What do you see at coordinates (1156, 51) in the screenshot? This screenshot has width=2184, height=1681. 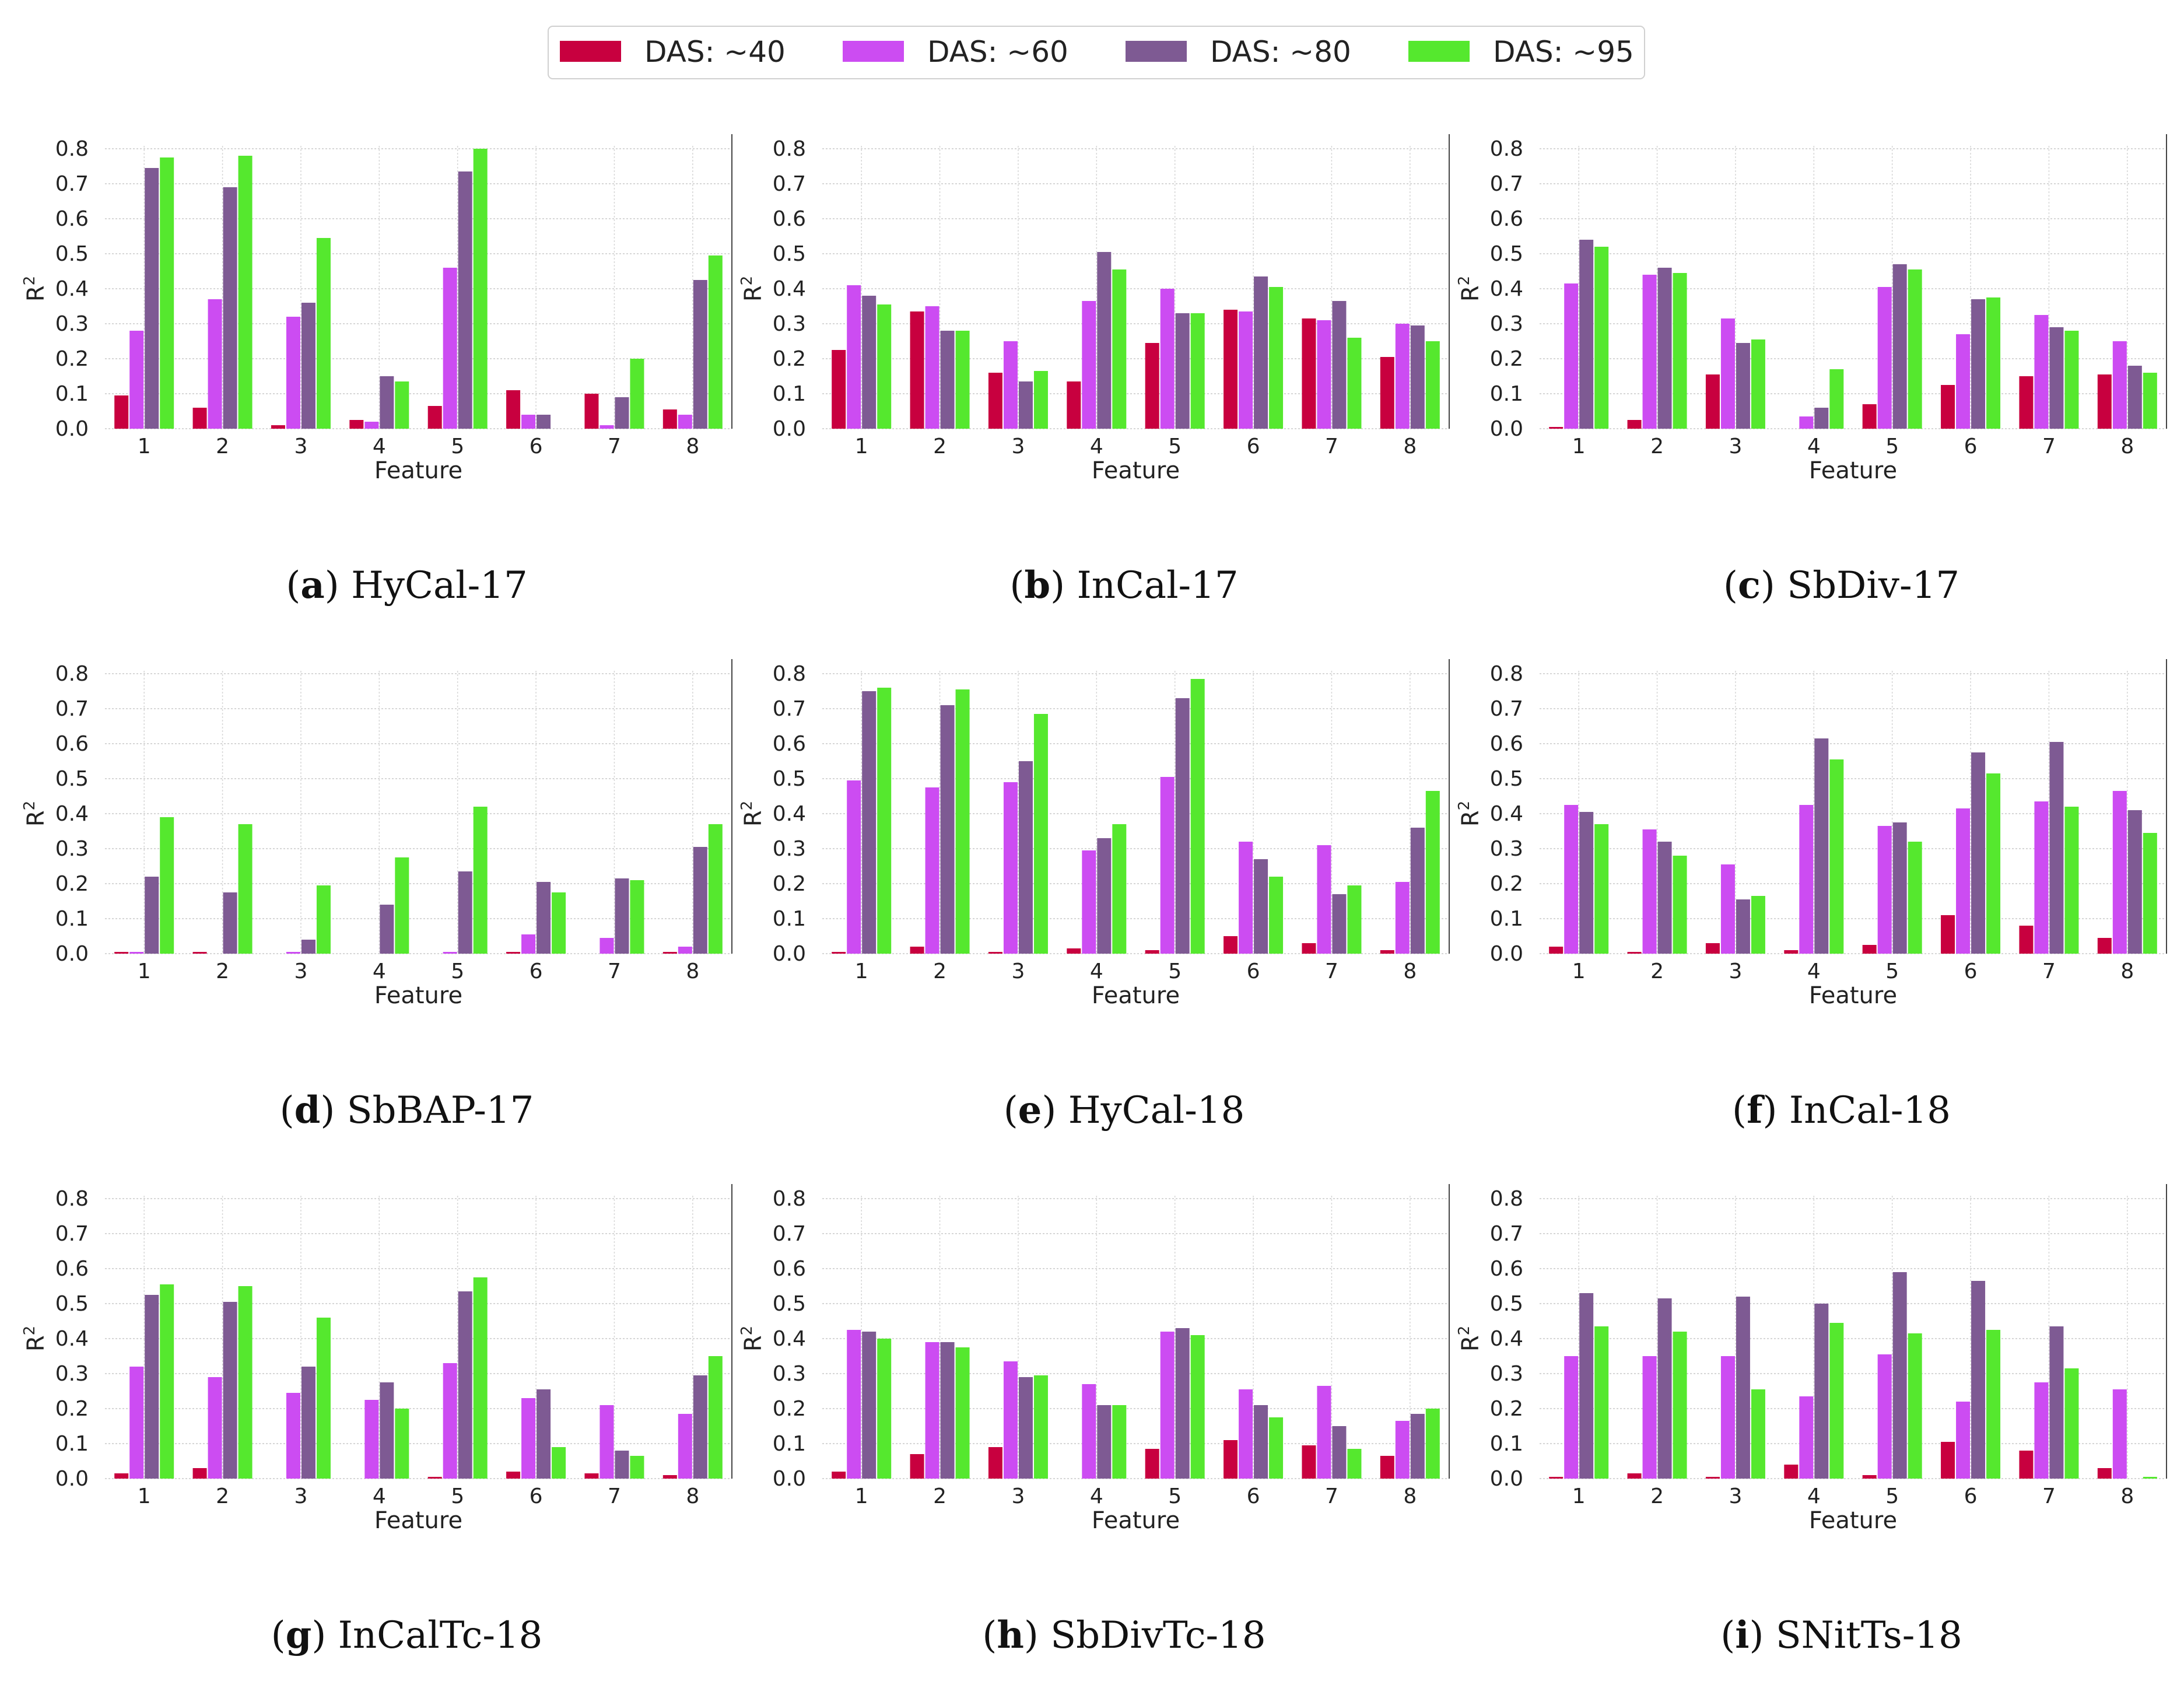 I see `legend-swatch` at bounding box center [1156, 51].